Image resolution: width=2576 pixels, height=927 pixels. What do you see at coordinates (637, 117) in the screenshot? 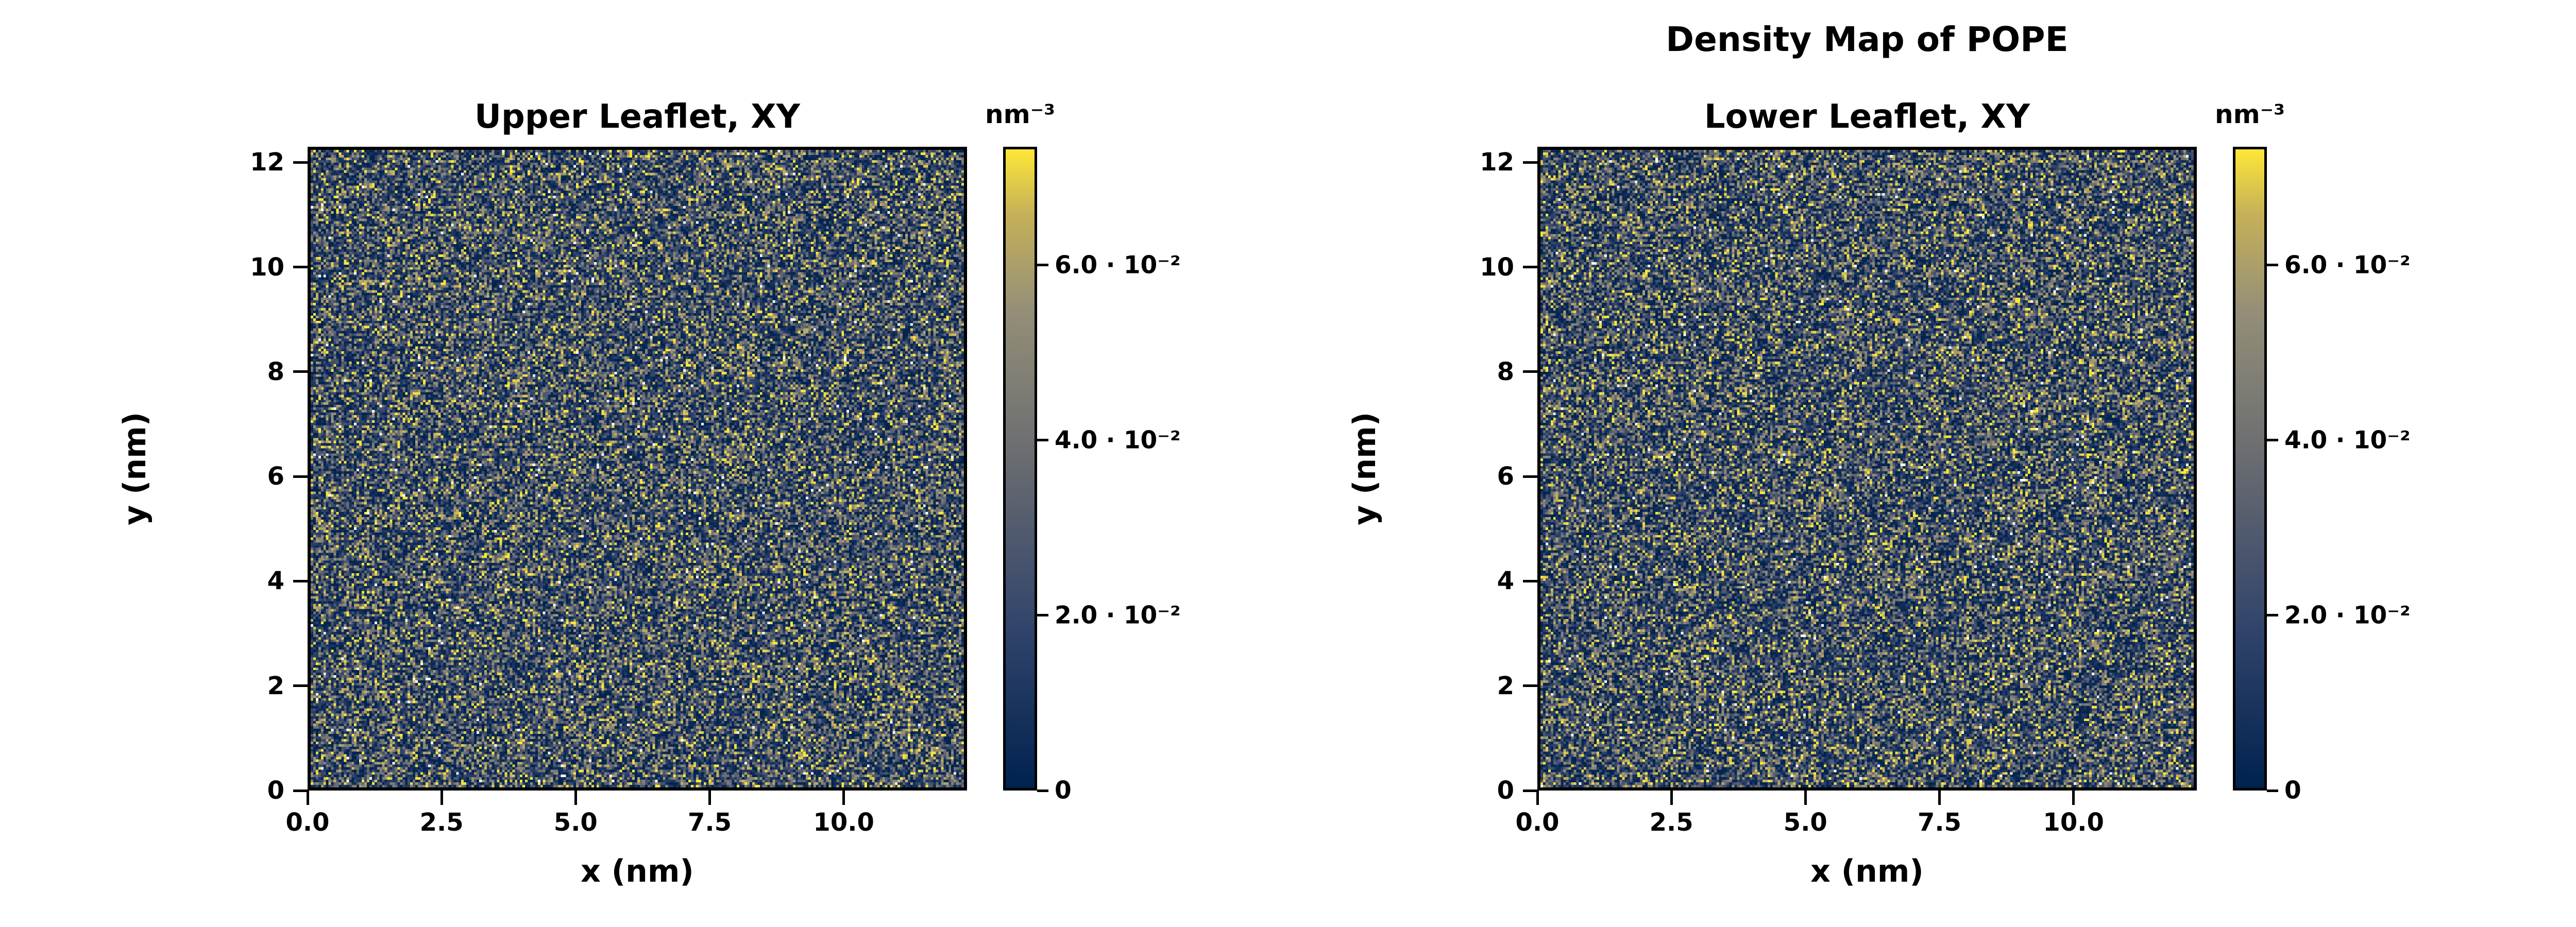
I see `panel-title: Upper Leaflet, XY` at bounding box center [637, 117].